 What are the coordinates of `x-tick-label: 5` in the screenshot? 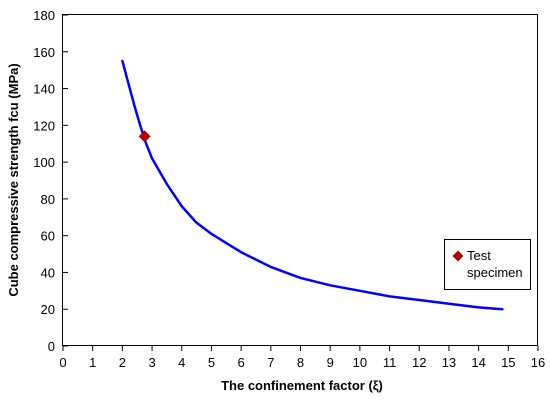 It's located at (211, 362).